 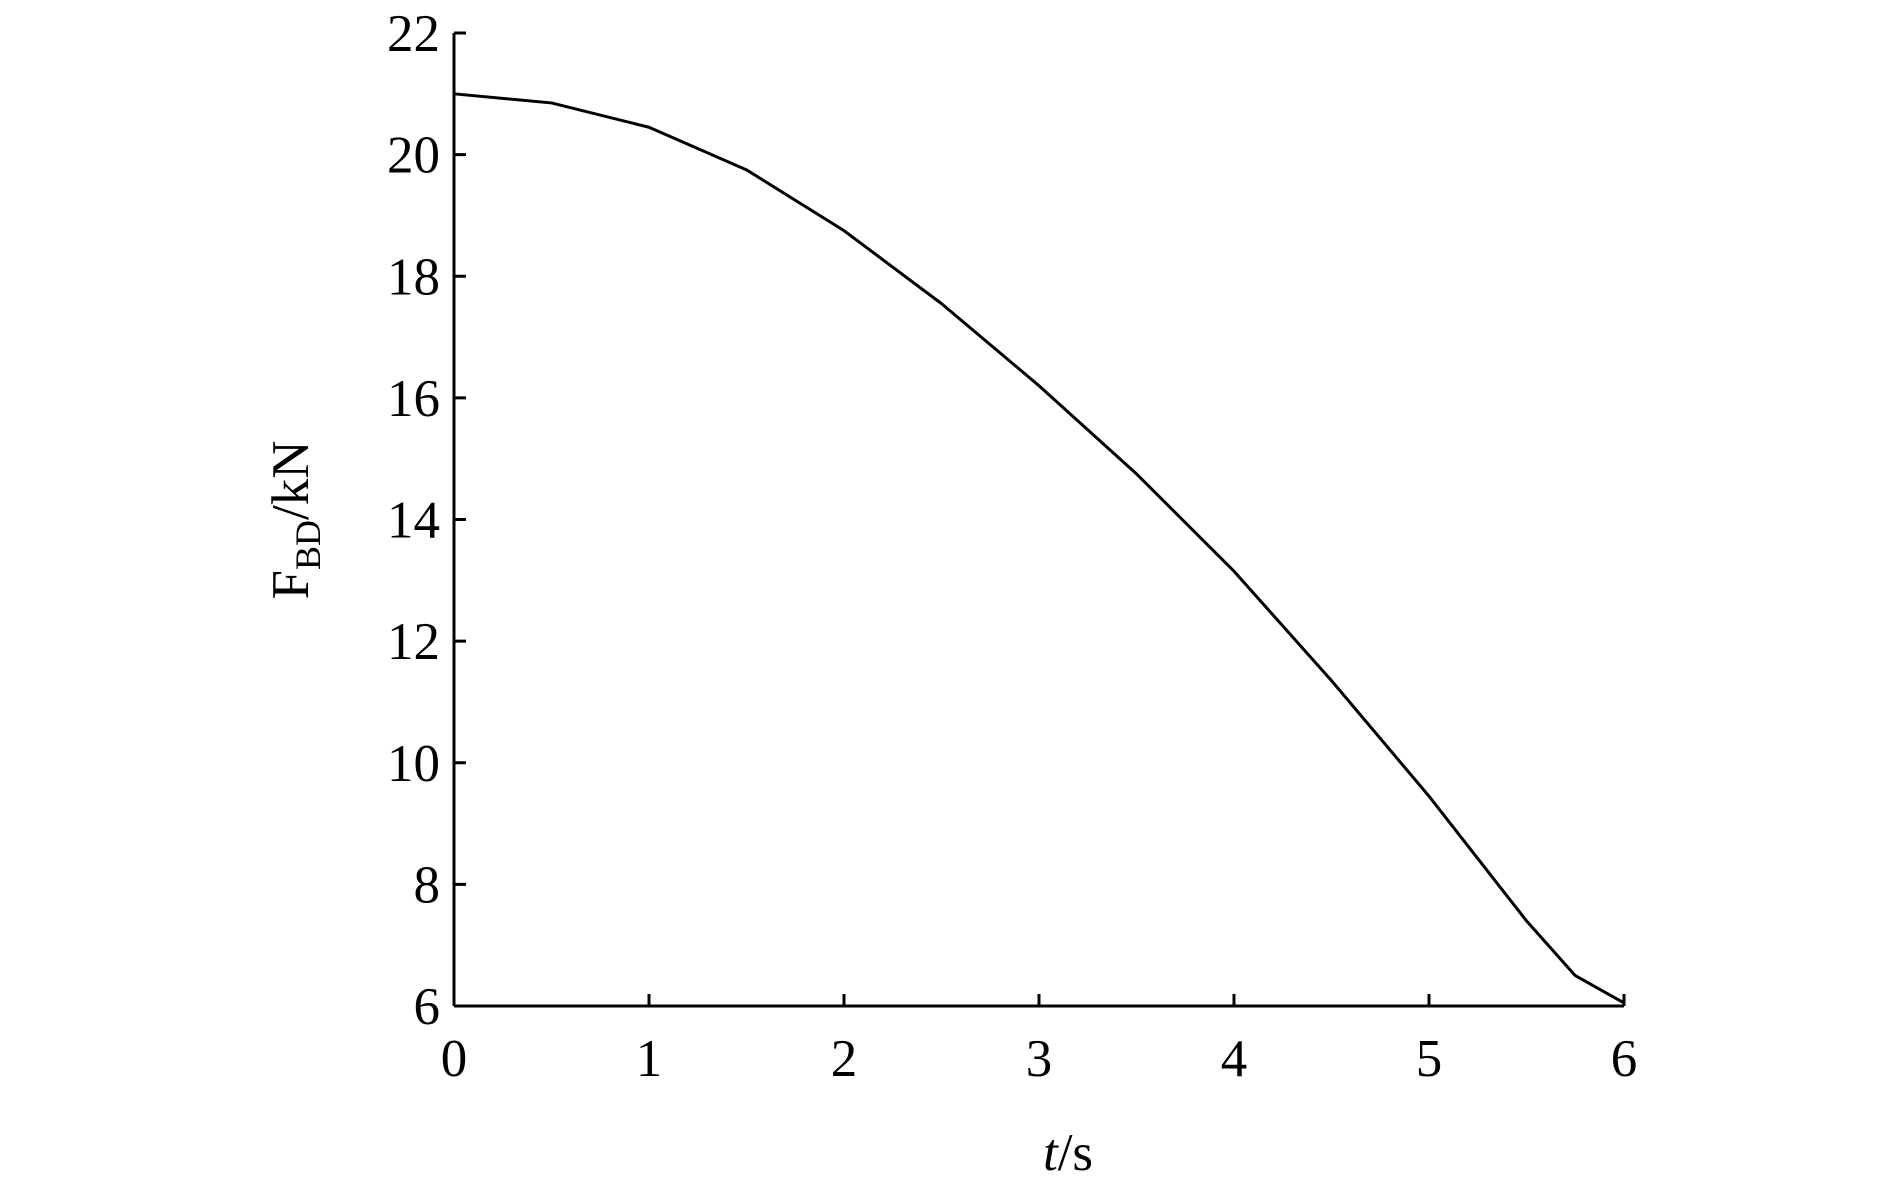 What do you see at coordinates (427, 885) in the screenshot?
I see `y-tick-label: 8` at bounding box center [427, 885].